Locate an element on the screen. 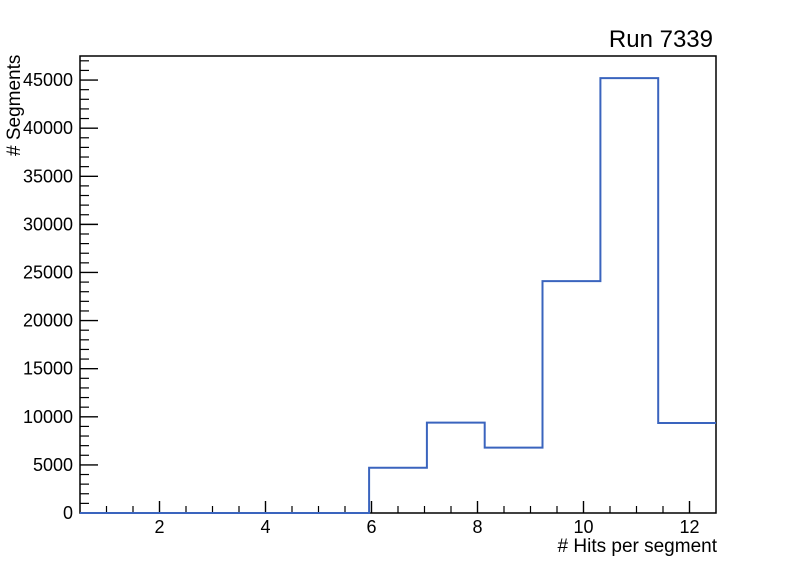  y-tick-label: 20000 is located at coordinates (48, 321).